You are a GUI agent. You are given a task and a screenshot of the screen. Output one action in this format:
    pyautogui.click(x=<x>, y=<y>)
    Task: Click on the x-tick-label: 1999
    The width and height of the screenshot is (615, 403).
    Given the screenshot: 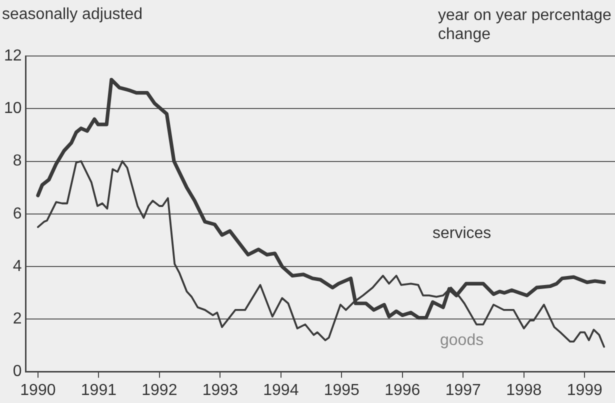 What is the action you would take?
    pyautogui.click(x=584, y=390)
    